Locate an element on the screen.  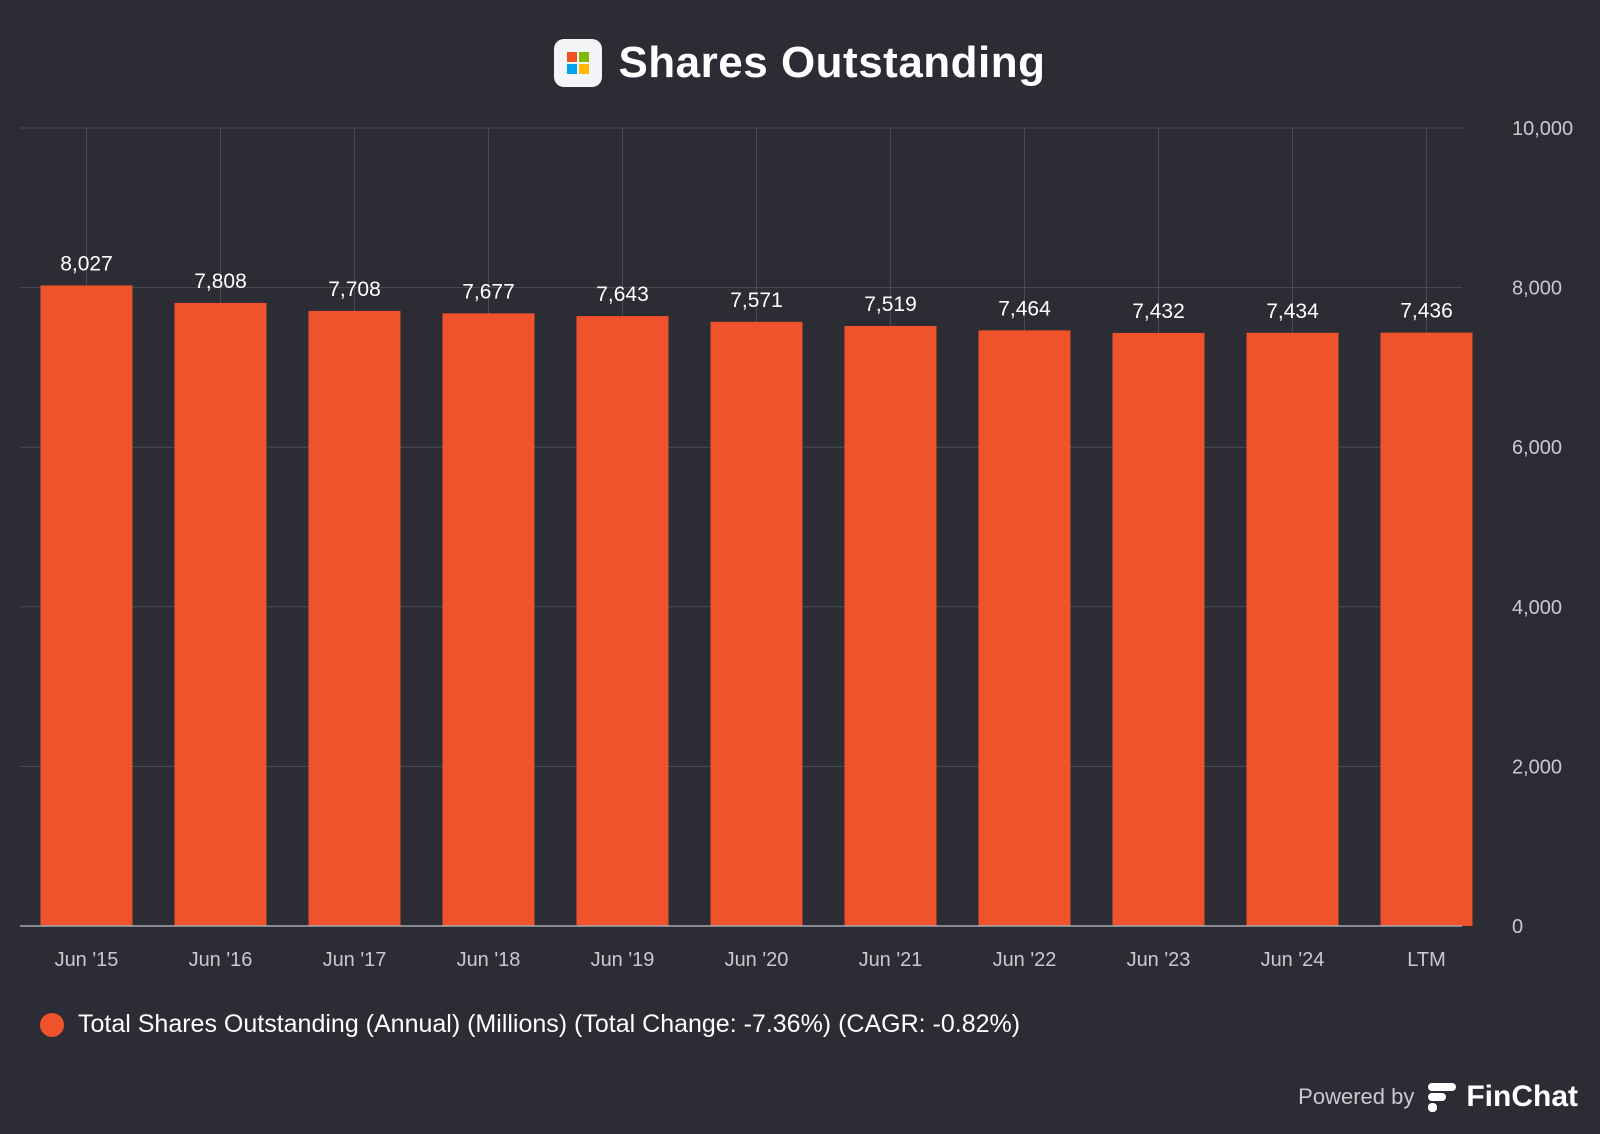
y-tick-label: 0 is located at coordinates (1517, 927).